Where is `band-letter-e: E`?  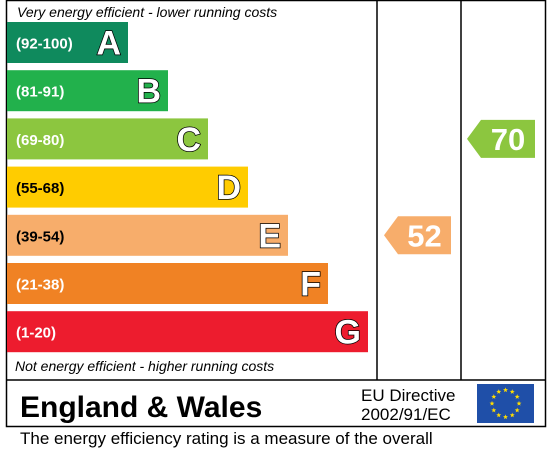
band-letter-e: E is located at coordinates (269, 236).